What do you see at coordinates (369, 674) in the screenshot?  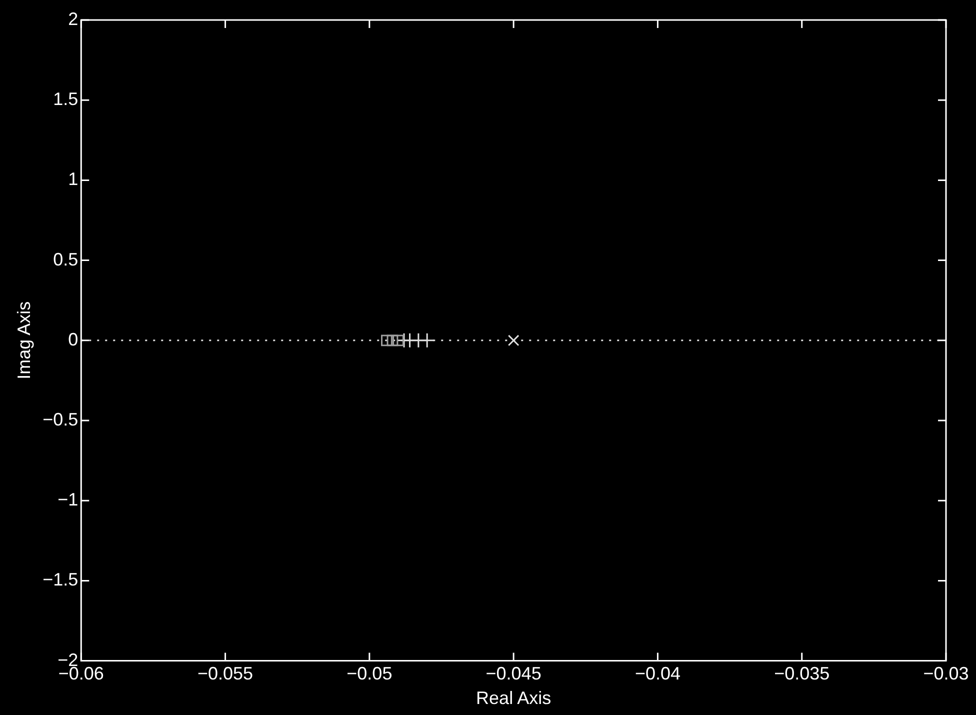 I see `x-tick-label: −0.05` at bounding box center [369, 674].